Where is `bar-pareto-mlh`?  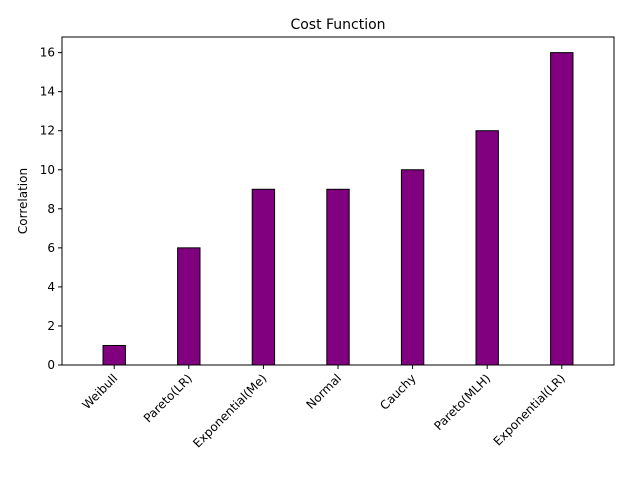
bar-pareto-mlh is located at coordinates (487, 248).